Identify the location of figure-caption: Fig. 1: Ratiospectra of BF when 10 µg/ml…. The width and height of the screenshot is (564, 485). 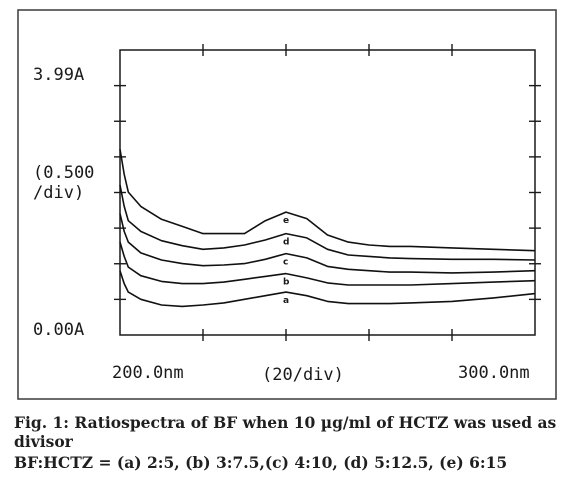
(287, 442).